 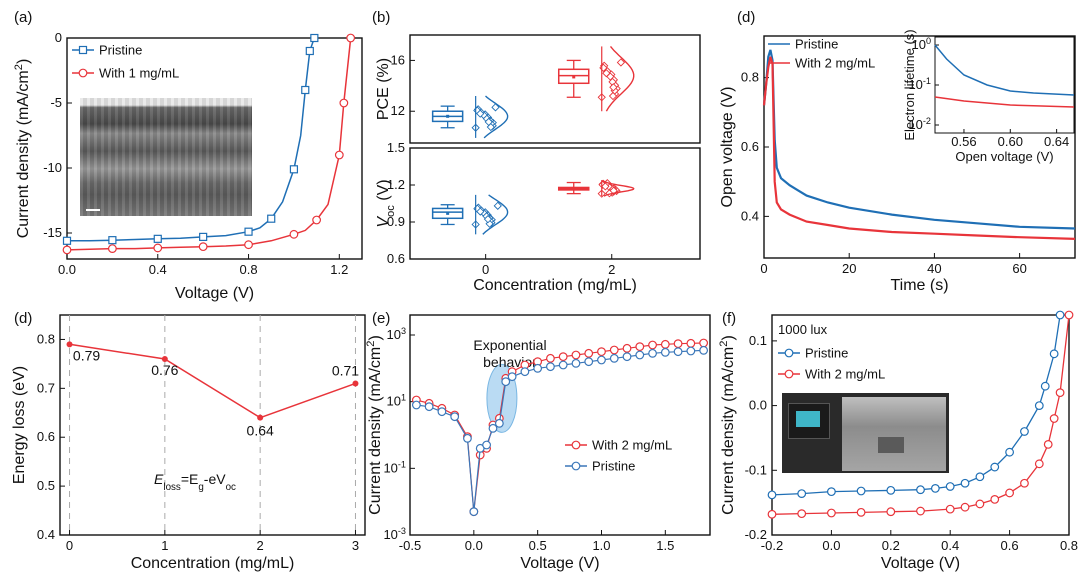 What do you see at coordinates (46, 387) in the screenshot?
I see `panel-d-y-label: 0.7` at bounding box center [46, 387].